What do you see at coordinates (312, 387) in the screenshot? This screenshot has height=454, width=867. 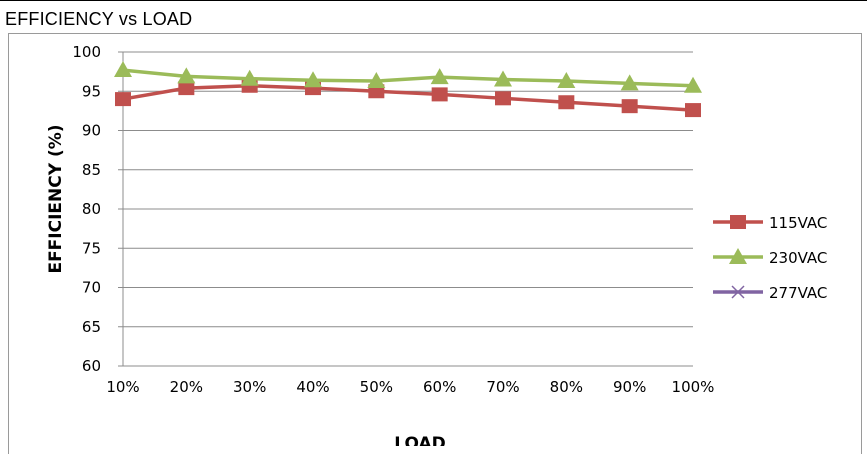 I see `x-tick-label: 40%` at bounding box center [312, 387].